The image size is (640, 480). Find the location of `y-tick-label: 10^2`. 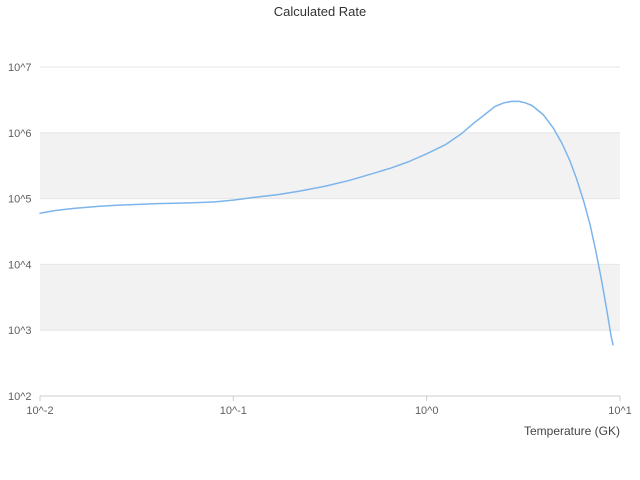

y-tick-label: 10^2 is located at coordinates (20, 397).